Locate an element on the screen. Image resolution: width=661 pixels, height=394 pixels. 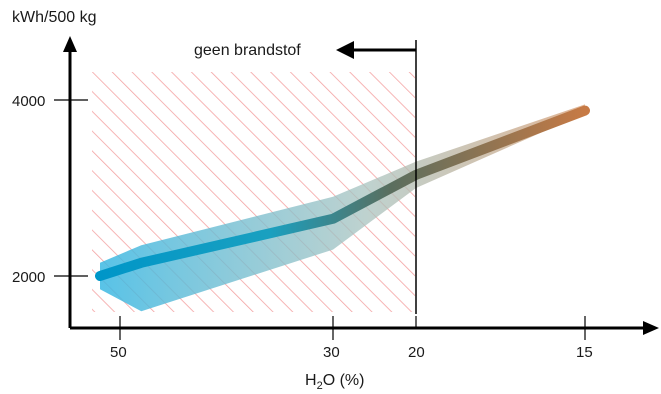
y-tick-label: 2000 is located at coordinates (28, 277).